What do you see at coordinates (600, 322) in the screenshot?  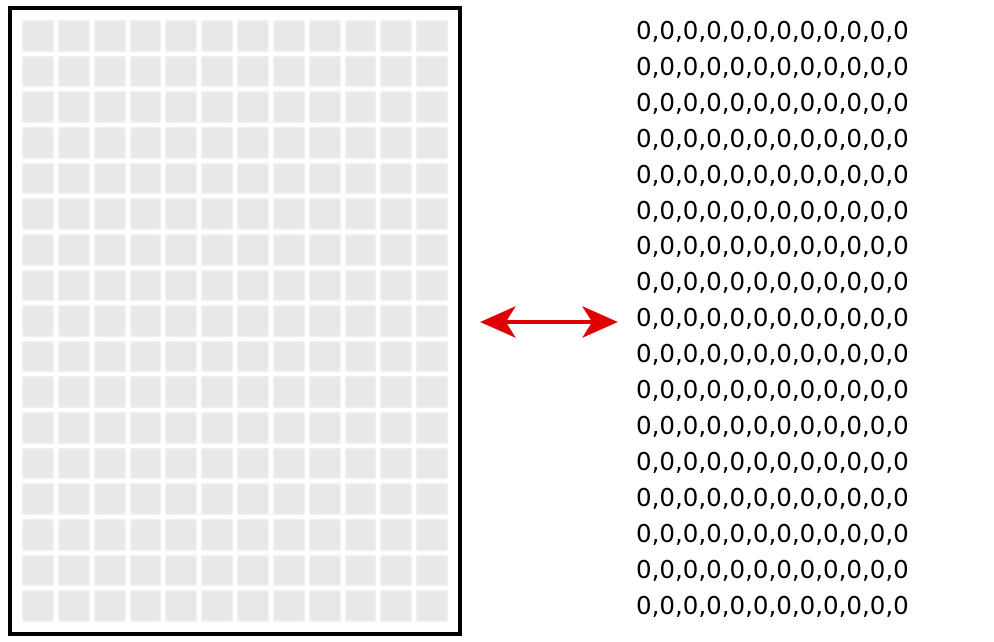 I see `arrow-head-right` at bounding box center [600, 322].